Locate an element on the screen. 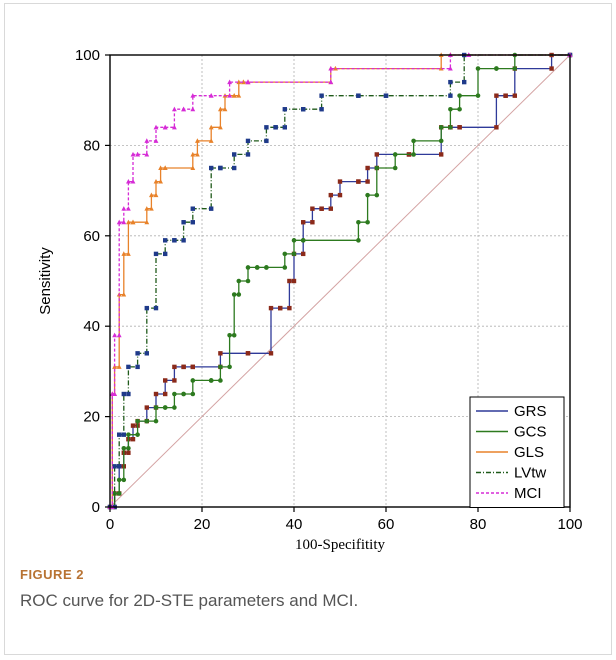 This screenshot has height=660, width=616. y-tick-label: 40 is located at coordinates (91, 326).